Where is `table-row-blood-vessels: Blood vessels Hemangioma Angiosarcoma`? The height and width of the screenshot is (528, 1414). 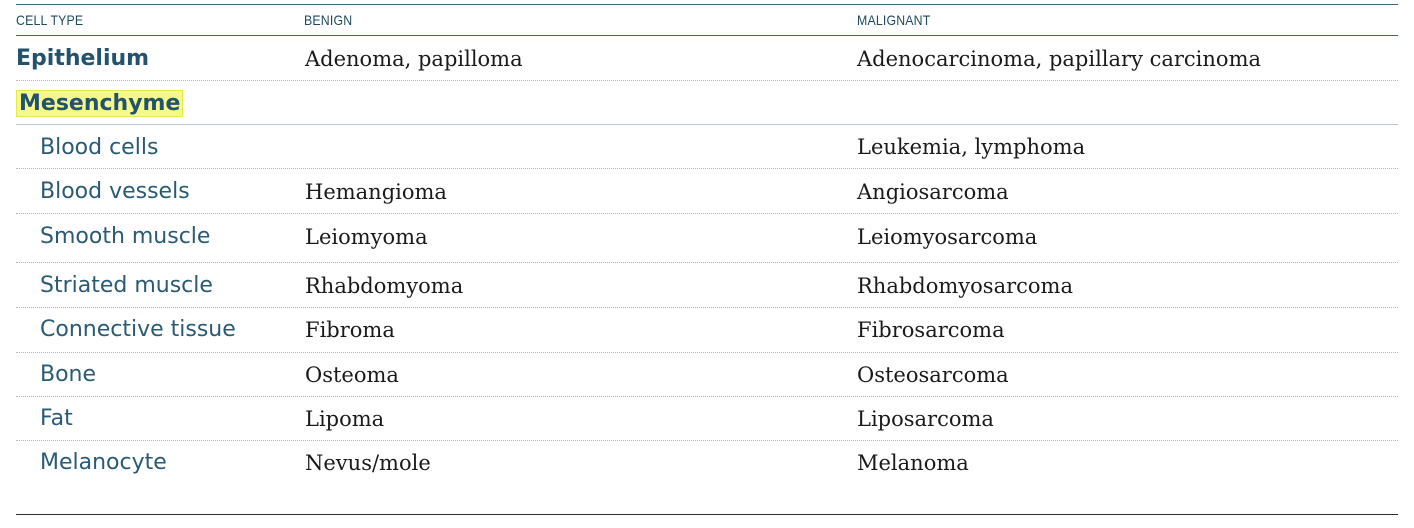
table-row-blood-vessels: Blood vessels Hemangioma Angiosarcoma is located at coordinates (707, 191).